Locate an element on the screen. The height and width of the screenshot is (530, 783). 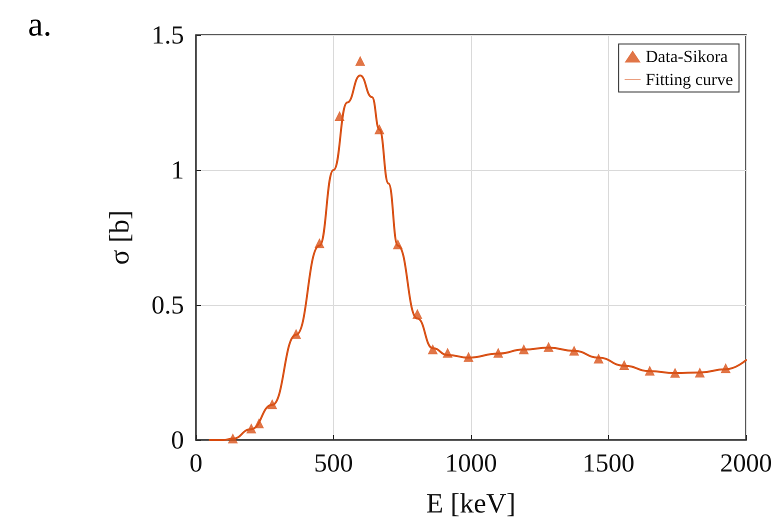
y-tick-label: 1 is located at coordinates (177, 170).